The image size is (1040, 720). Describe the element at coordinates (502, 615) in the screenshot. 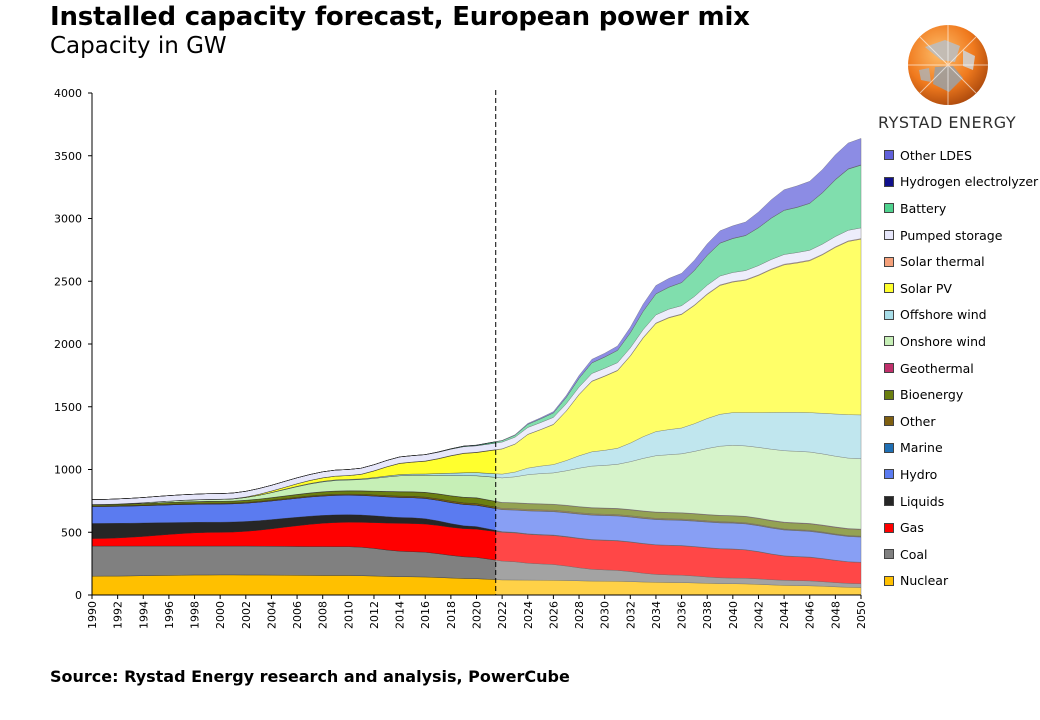

I see `x-tick-label: 2022` at that location.